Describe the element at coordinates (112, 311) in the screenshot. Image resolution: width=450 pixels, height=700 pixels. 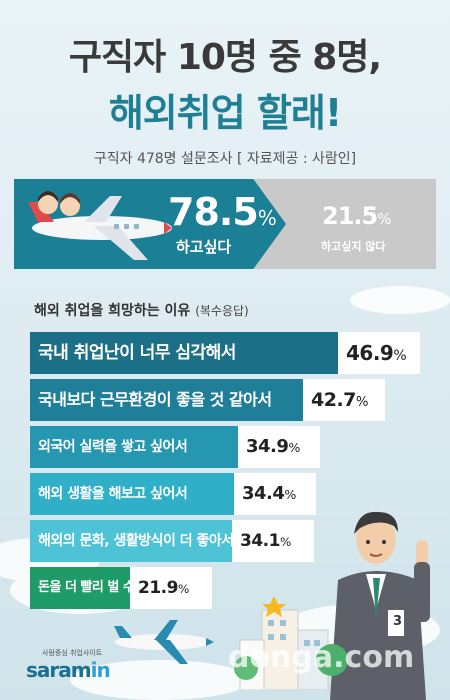
I see `section-title-text: 해외 취업을 희망하는 이유` at that location.